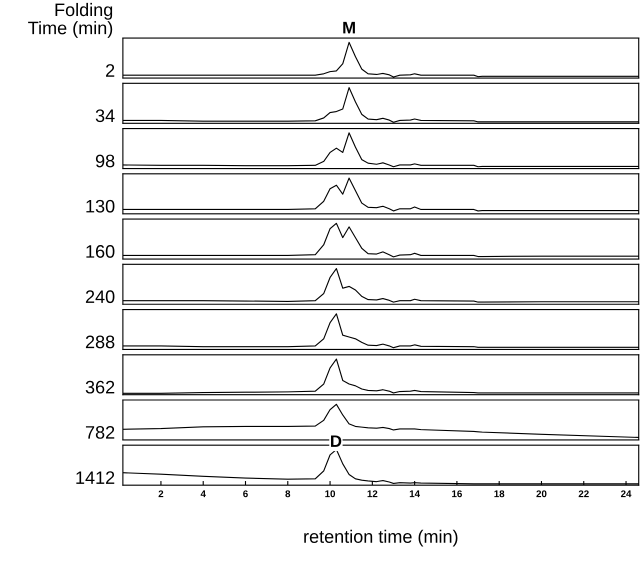  I want to click on y-axis-title: 1412, so click(95, 477).